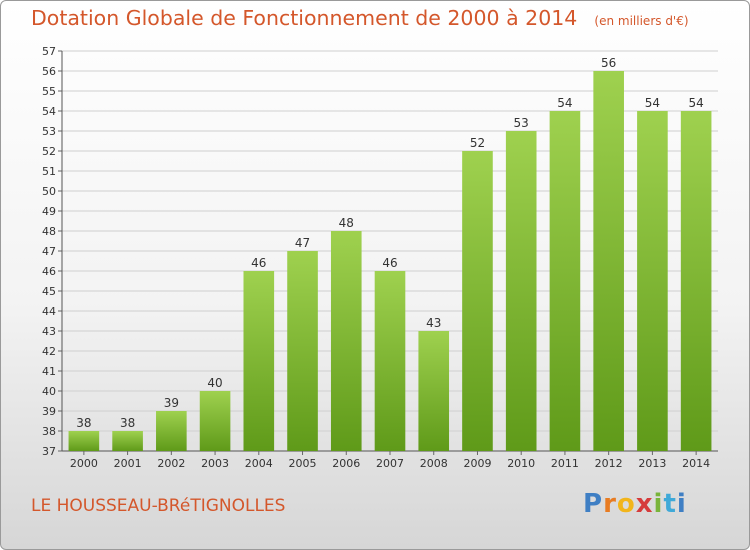  Describe the element at coordinates (49, 411) in the screenshot. I see `y-tick-label: 39` at that location.